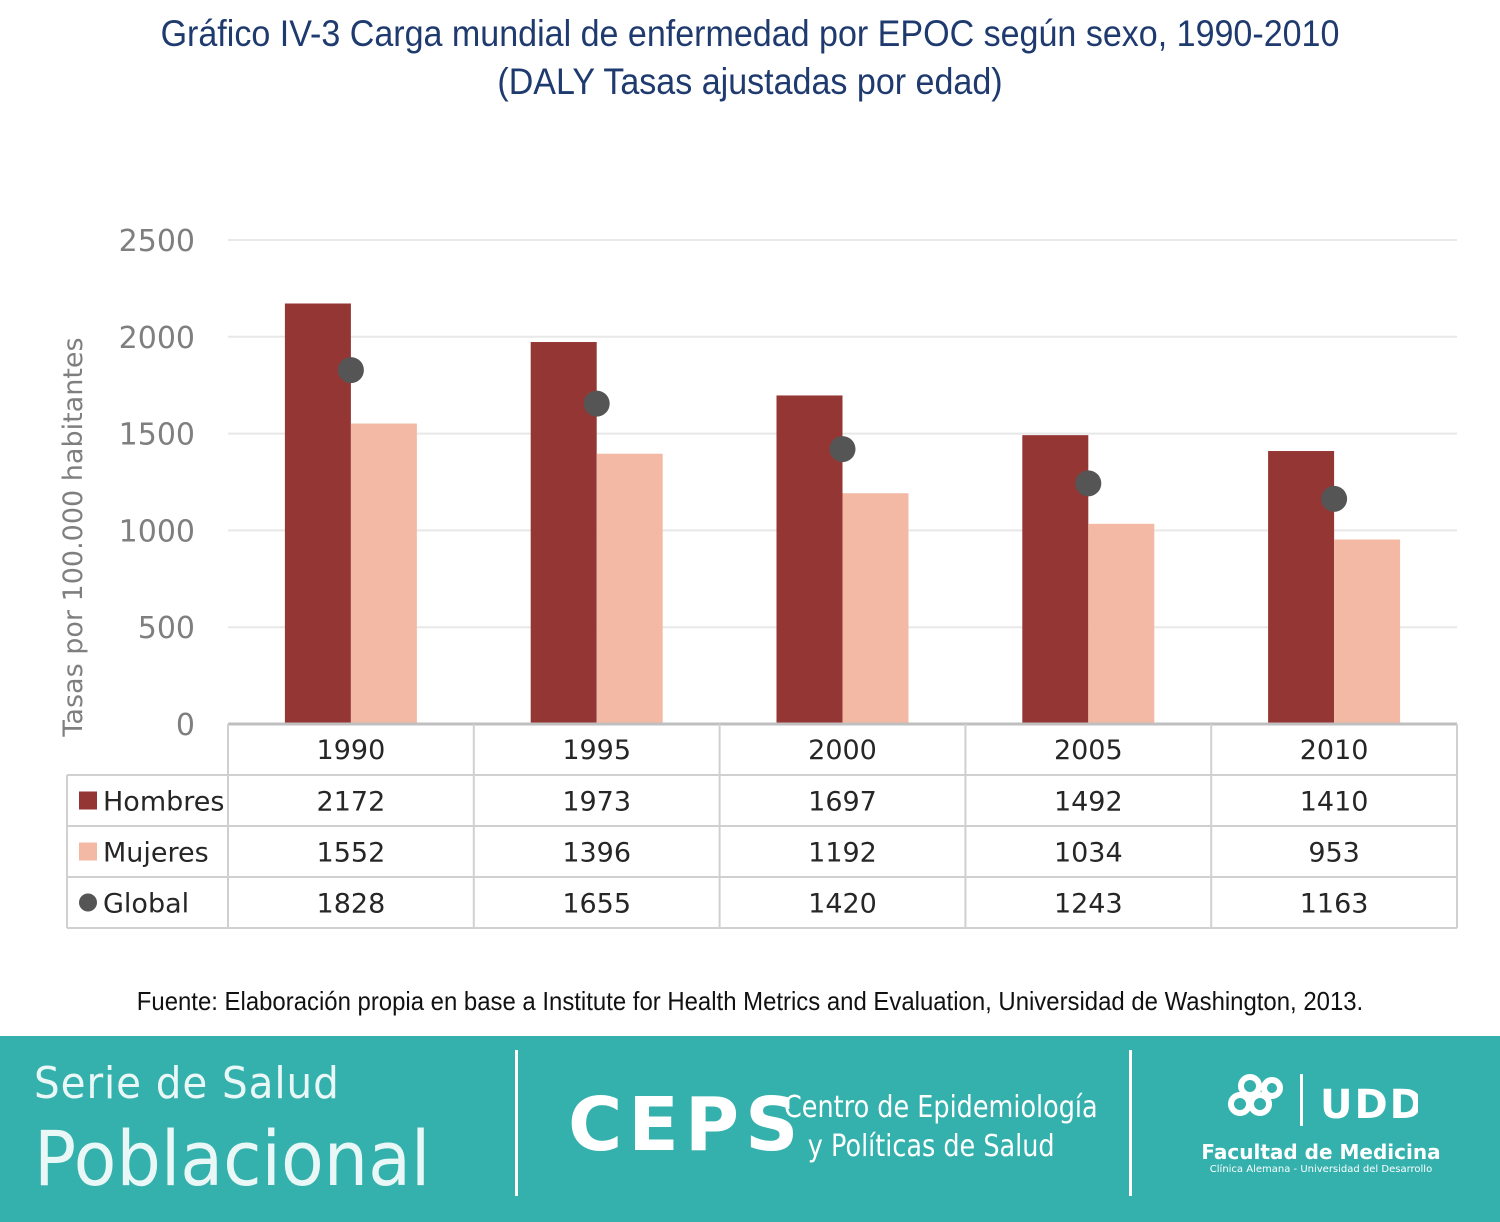 The image size is (1500, 1222). Describe the element at coordinates (157, 483) in the screenshot. I see `y-tick-labels: 0 500 1000 1500 2000 2500` at that location.